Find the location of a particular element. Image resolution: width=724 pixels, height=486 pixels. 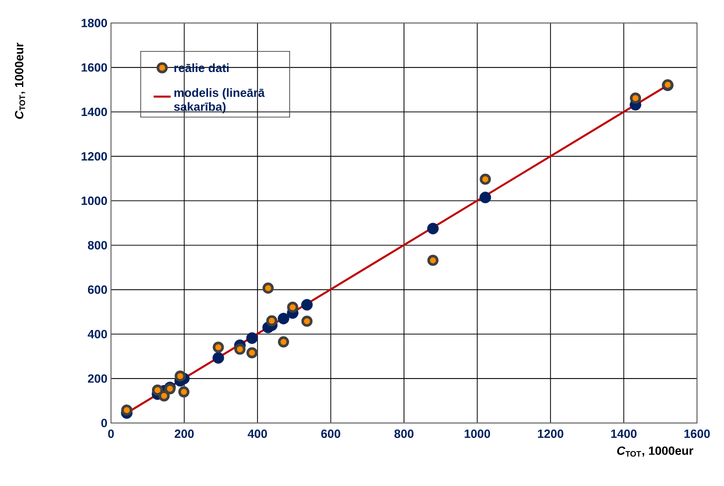

y-tick-label: 200 is located at coordinates (97, 378).